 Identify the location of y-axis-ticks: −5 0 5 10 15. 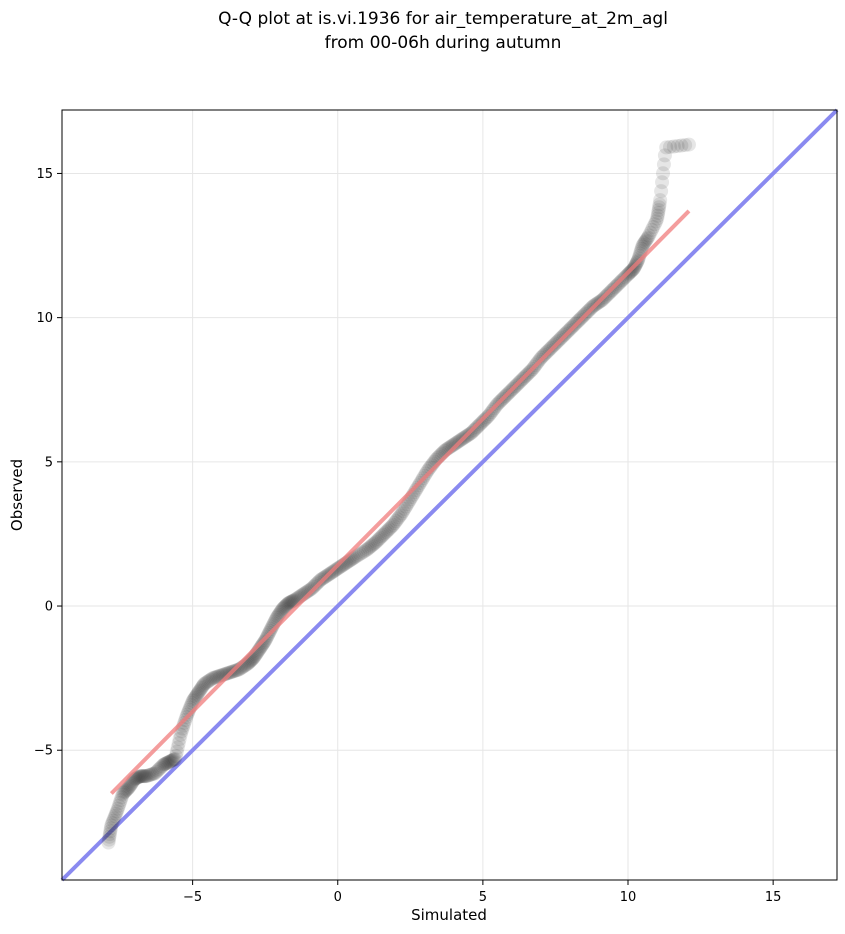
(48, 463).